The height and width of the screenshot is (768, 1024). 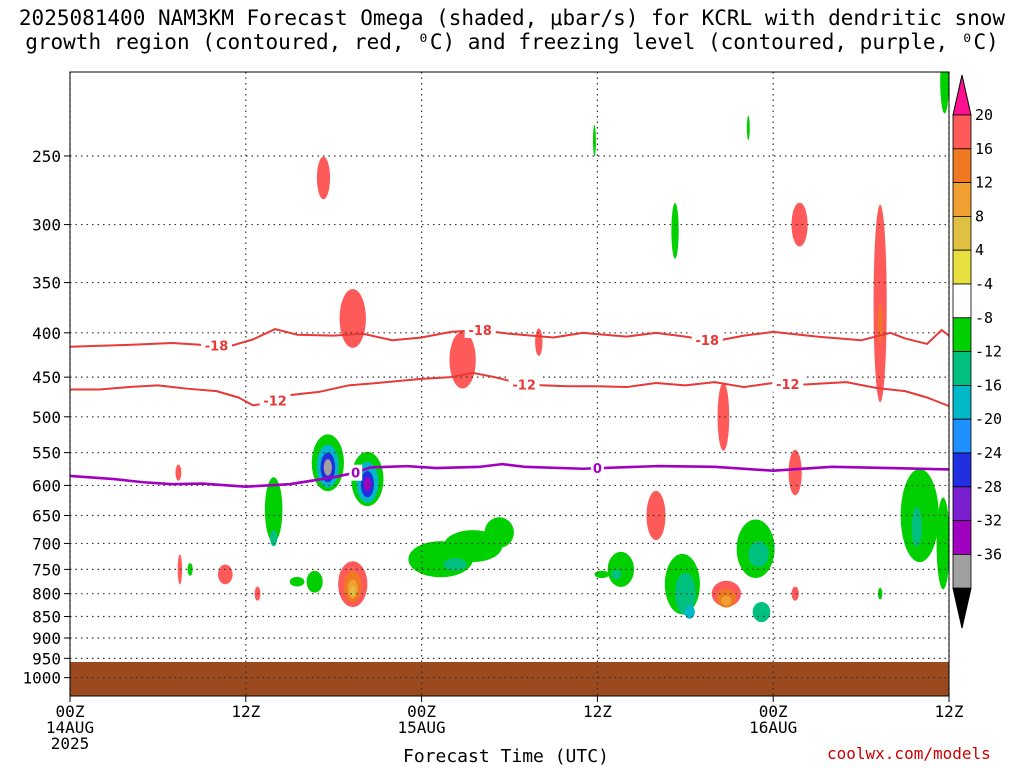 What do you see at coordinates (46, 658) in the screenshot?
I see `y-tick-label: 950` at bounding box center [46, 658].